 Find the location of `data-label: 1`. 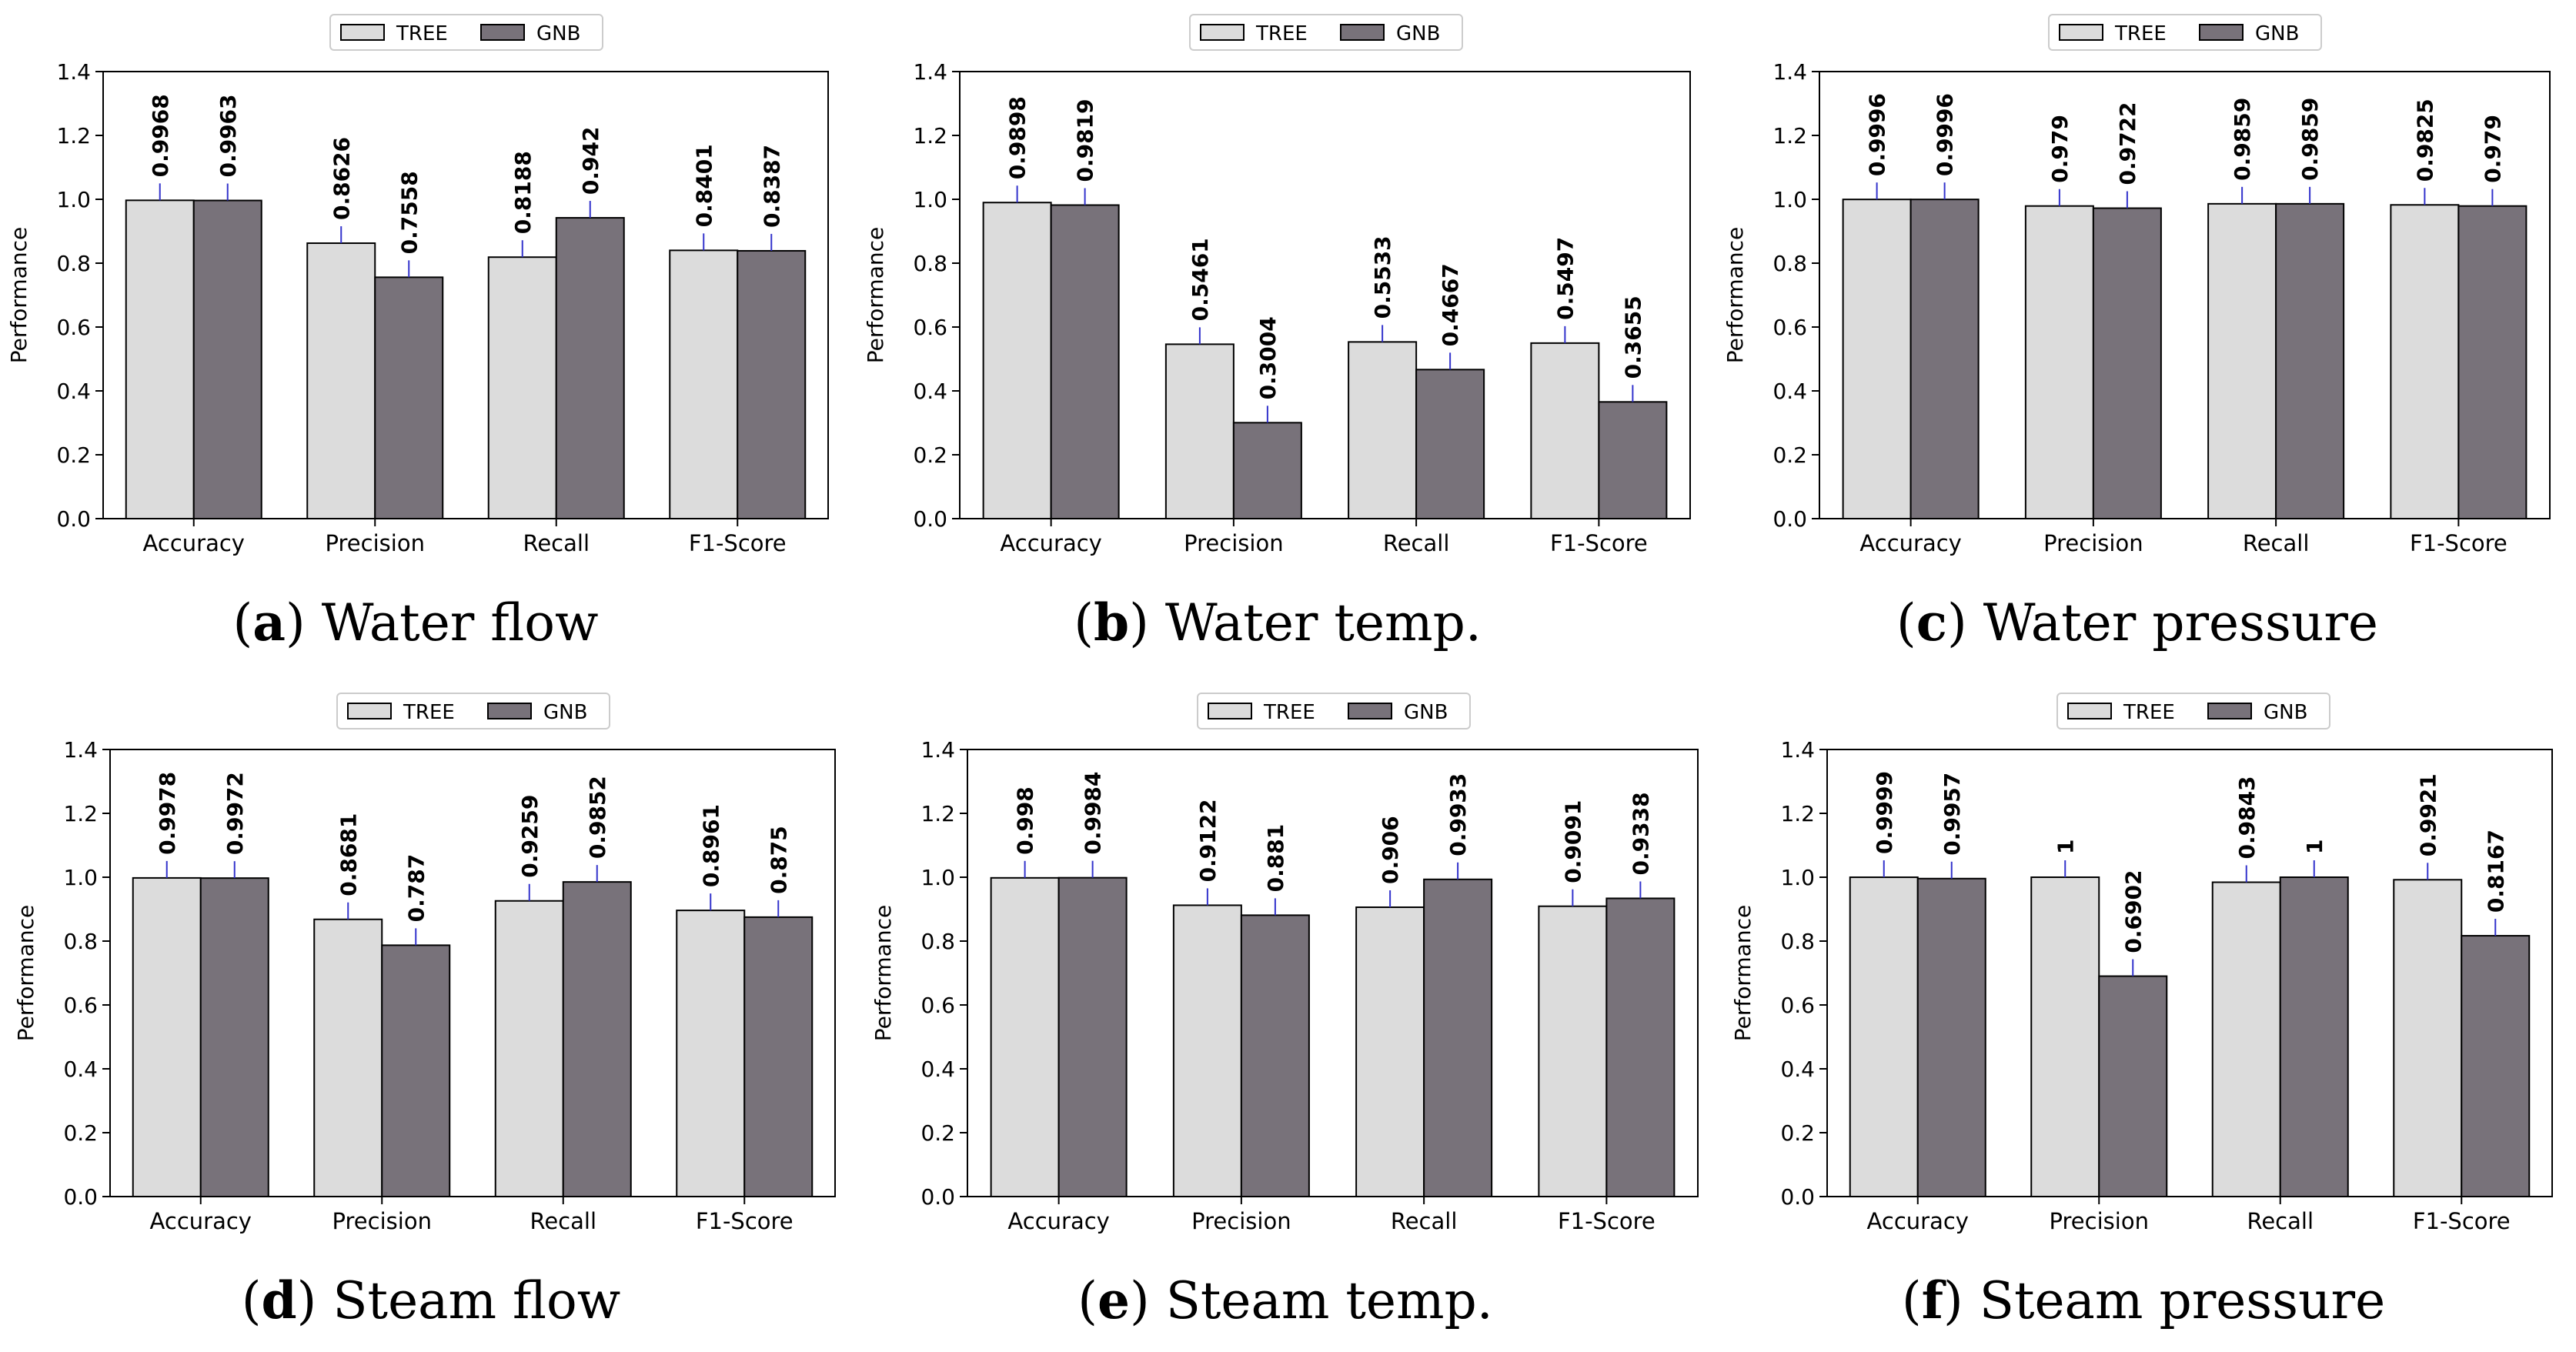

data-label: 1 is located at coordinates (2065, 847).